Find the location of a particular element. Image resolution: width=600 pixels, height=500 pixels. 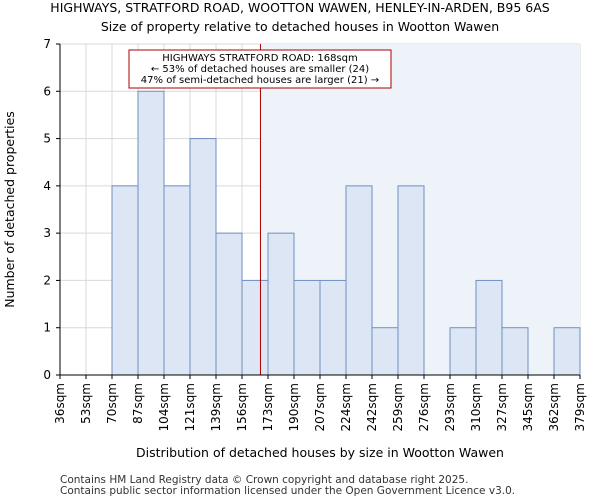

y-tick-label: 1 is located at coordinates (47, 328).